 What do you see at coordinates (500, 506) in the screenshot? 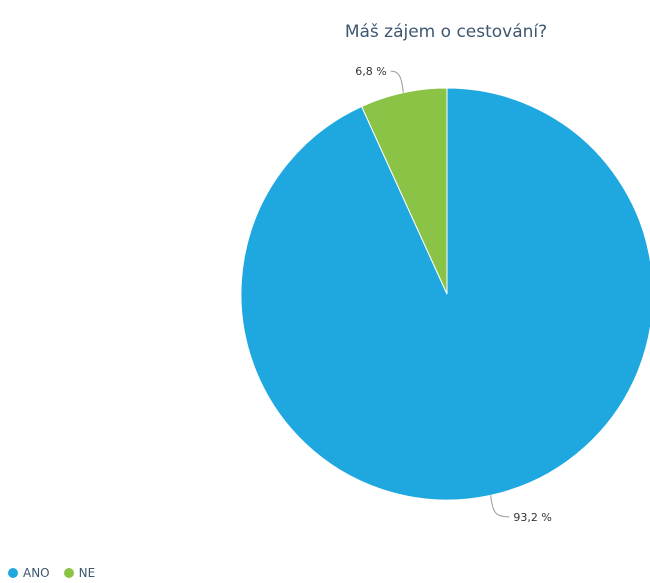
I see `label-connector-ano` at bounding box center [500, 506].